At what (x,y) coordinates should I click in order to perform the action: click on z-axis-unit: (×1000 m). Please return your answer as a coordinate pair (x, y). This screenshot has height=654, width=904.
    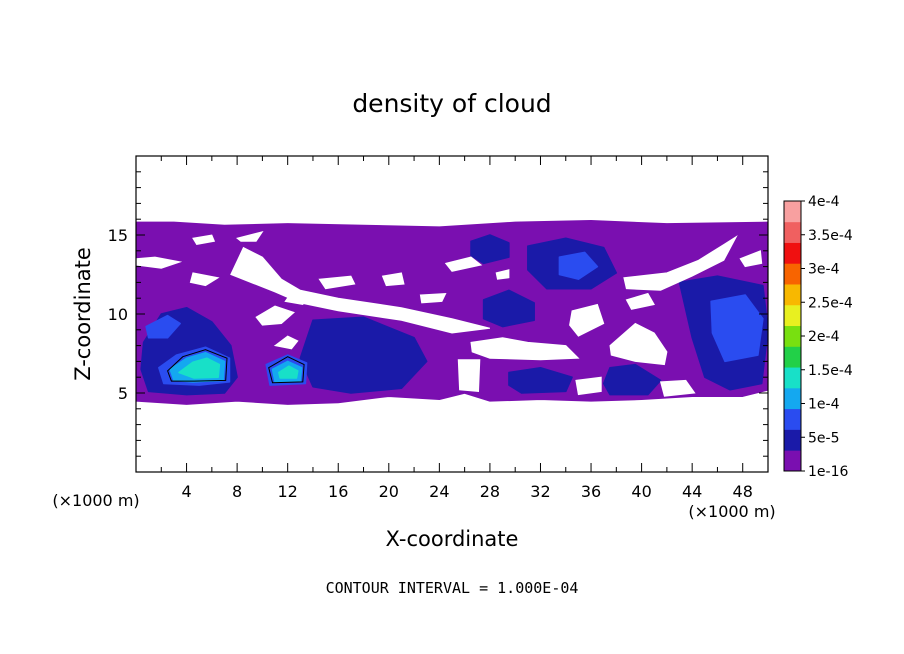
    Looking at the image, I should click on (95, 500).